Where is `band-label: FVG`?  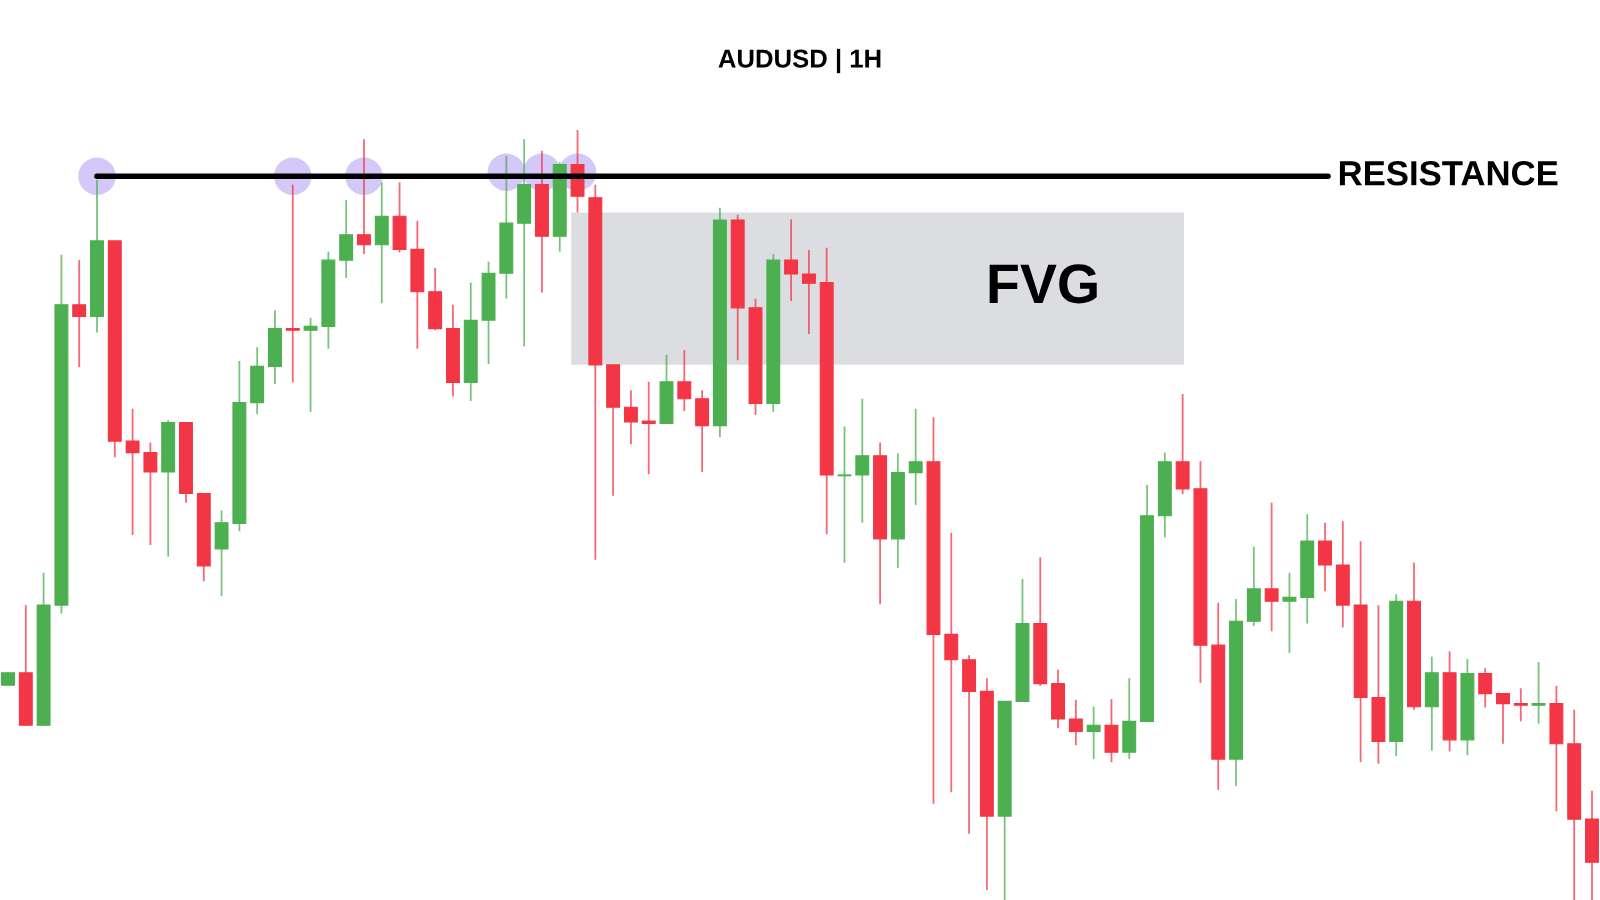 band-label: FVG is located at coordinates (1043, 284).